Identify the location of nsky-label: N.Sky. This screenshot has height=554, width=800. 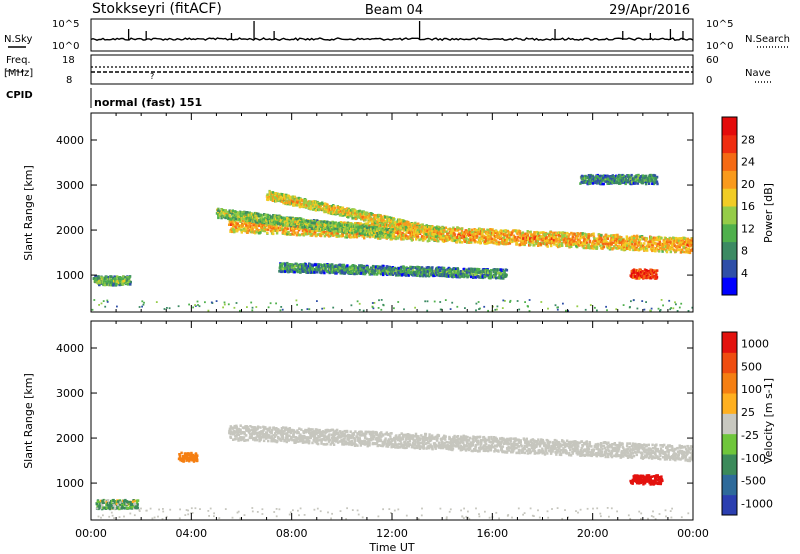
(18, 39).